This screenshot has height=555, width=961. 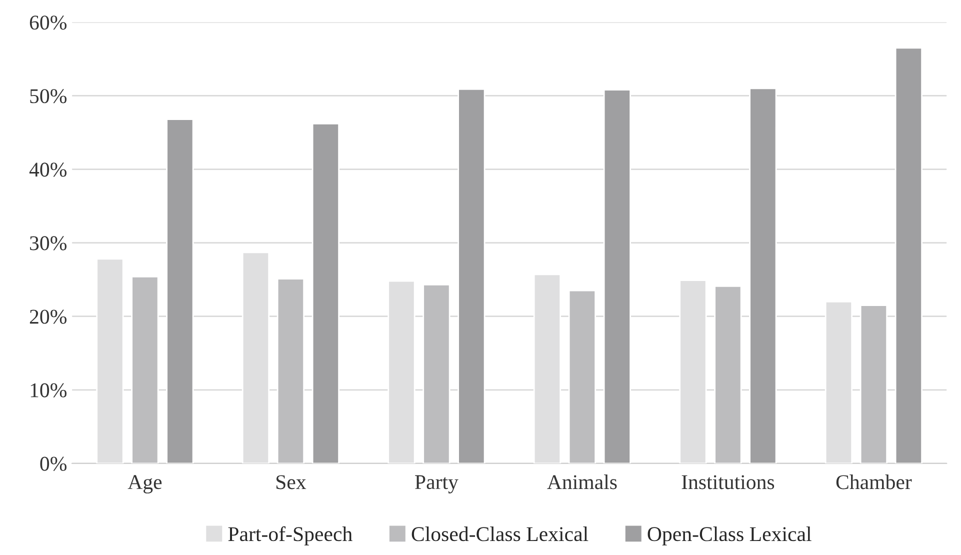 What do you see at coordinates (145, 484) in the screenshot?
I see `x-tick-label: Age` at bounding box center [145, 484].